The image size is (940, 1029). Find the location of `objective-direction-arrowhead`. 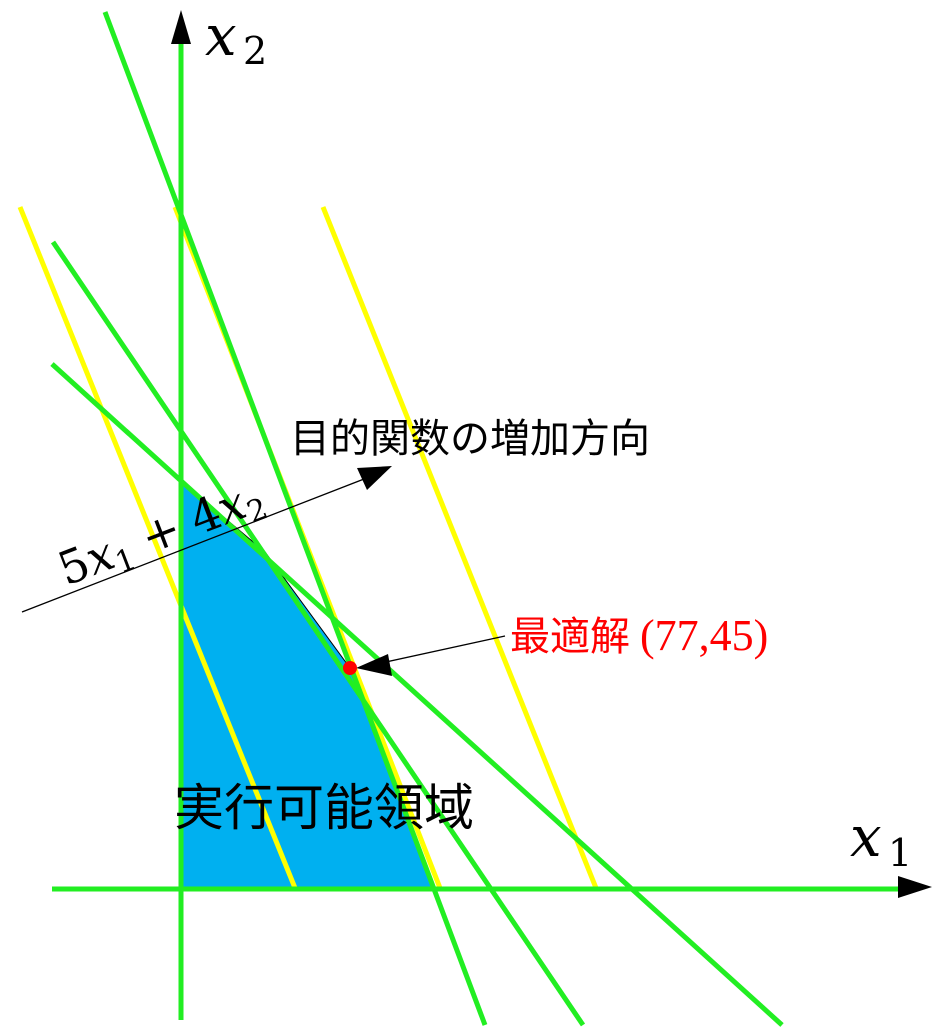

objective-direction-arrowhead is located at coordinates (374, 478).